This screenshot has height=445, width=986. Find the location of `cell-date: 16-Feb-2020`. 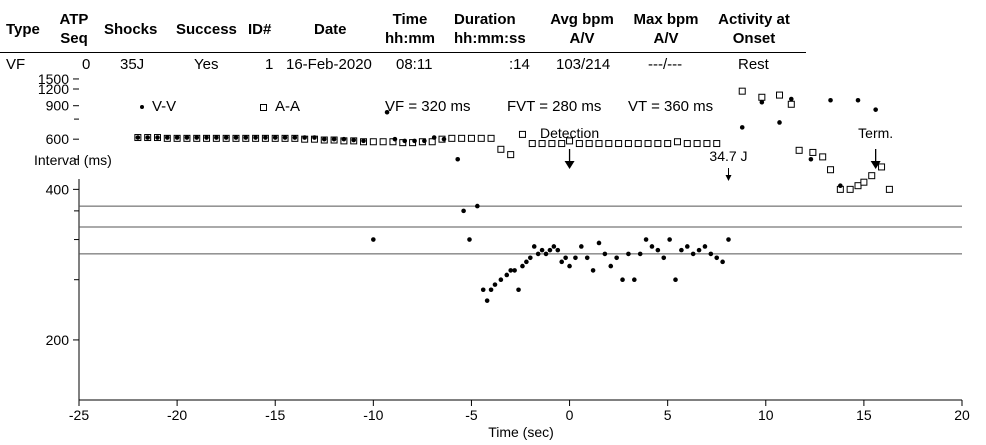

cell-date: 16-Feb-2020 is located at coordinates (329, 64).